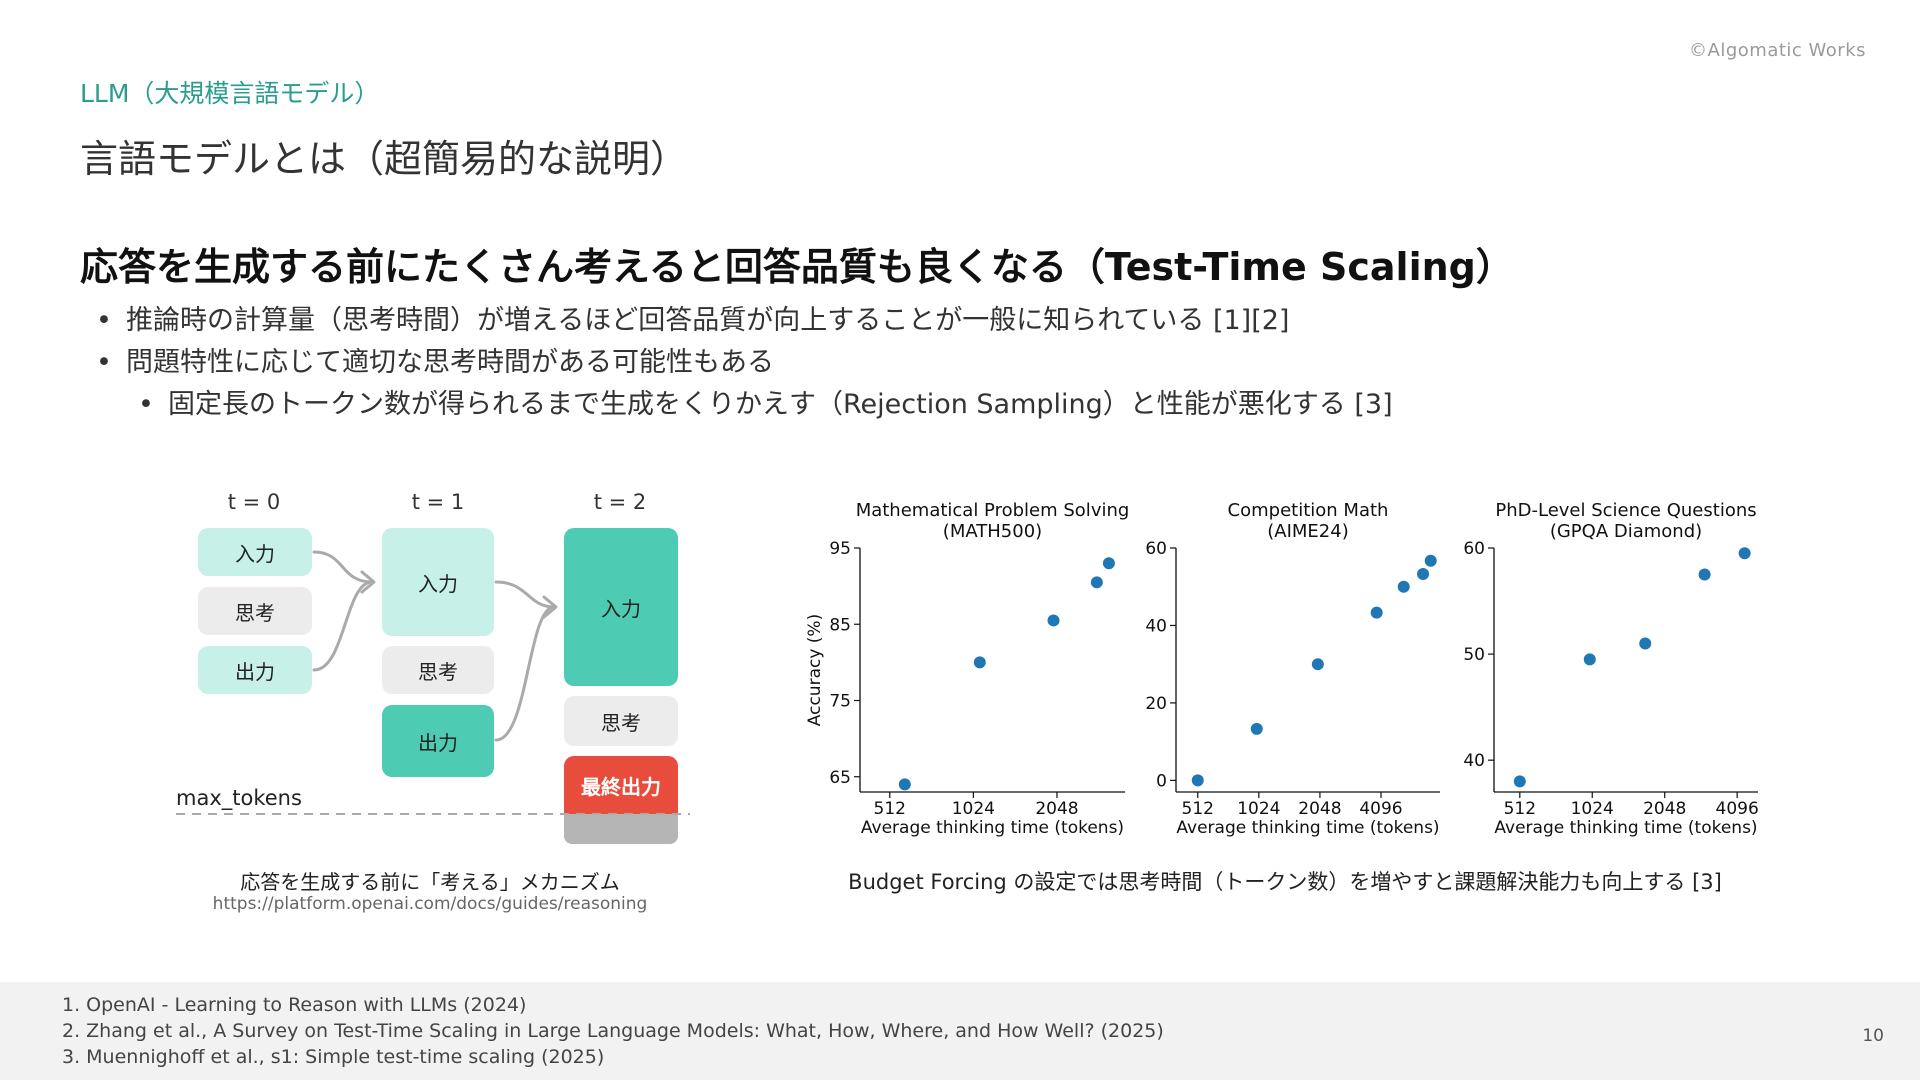 The image size is (1920, 1080). Describe the element at coordinates (438, 670) in the screenshot. I see `t1-think-box: 思考` at that location.